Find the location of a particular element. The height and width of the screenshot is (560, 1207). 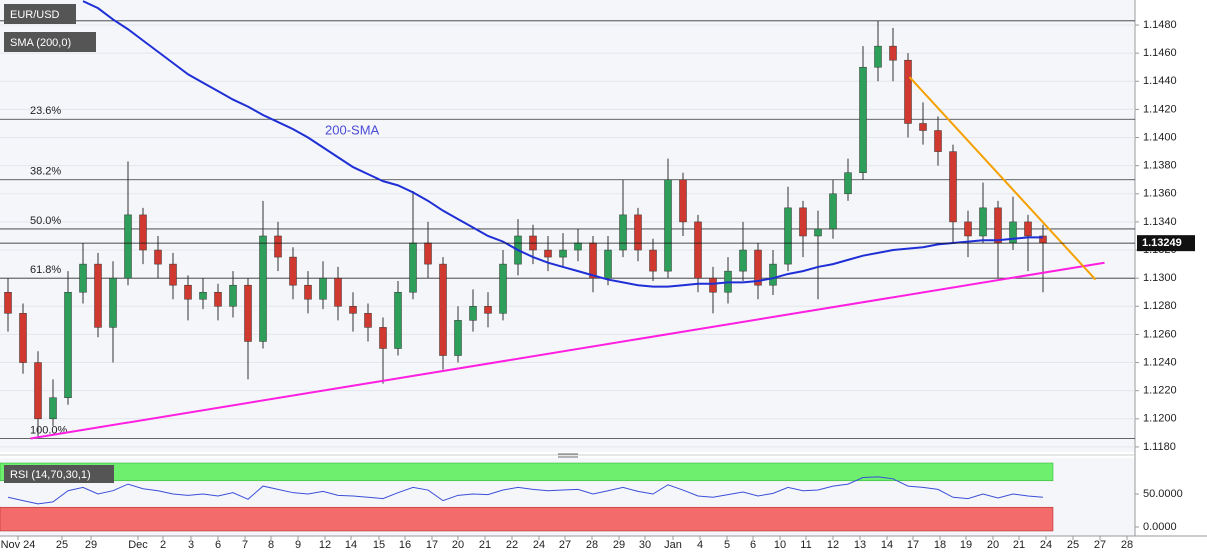

symbol-title: EUR/USD is located at coordinates (35, 15).